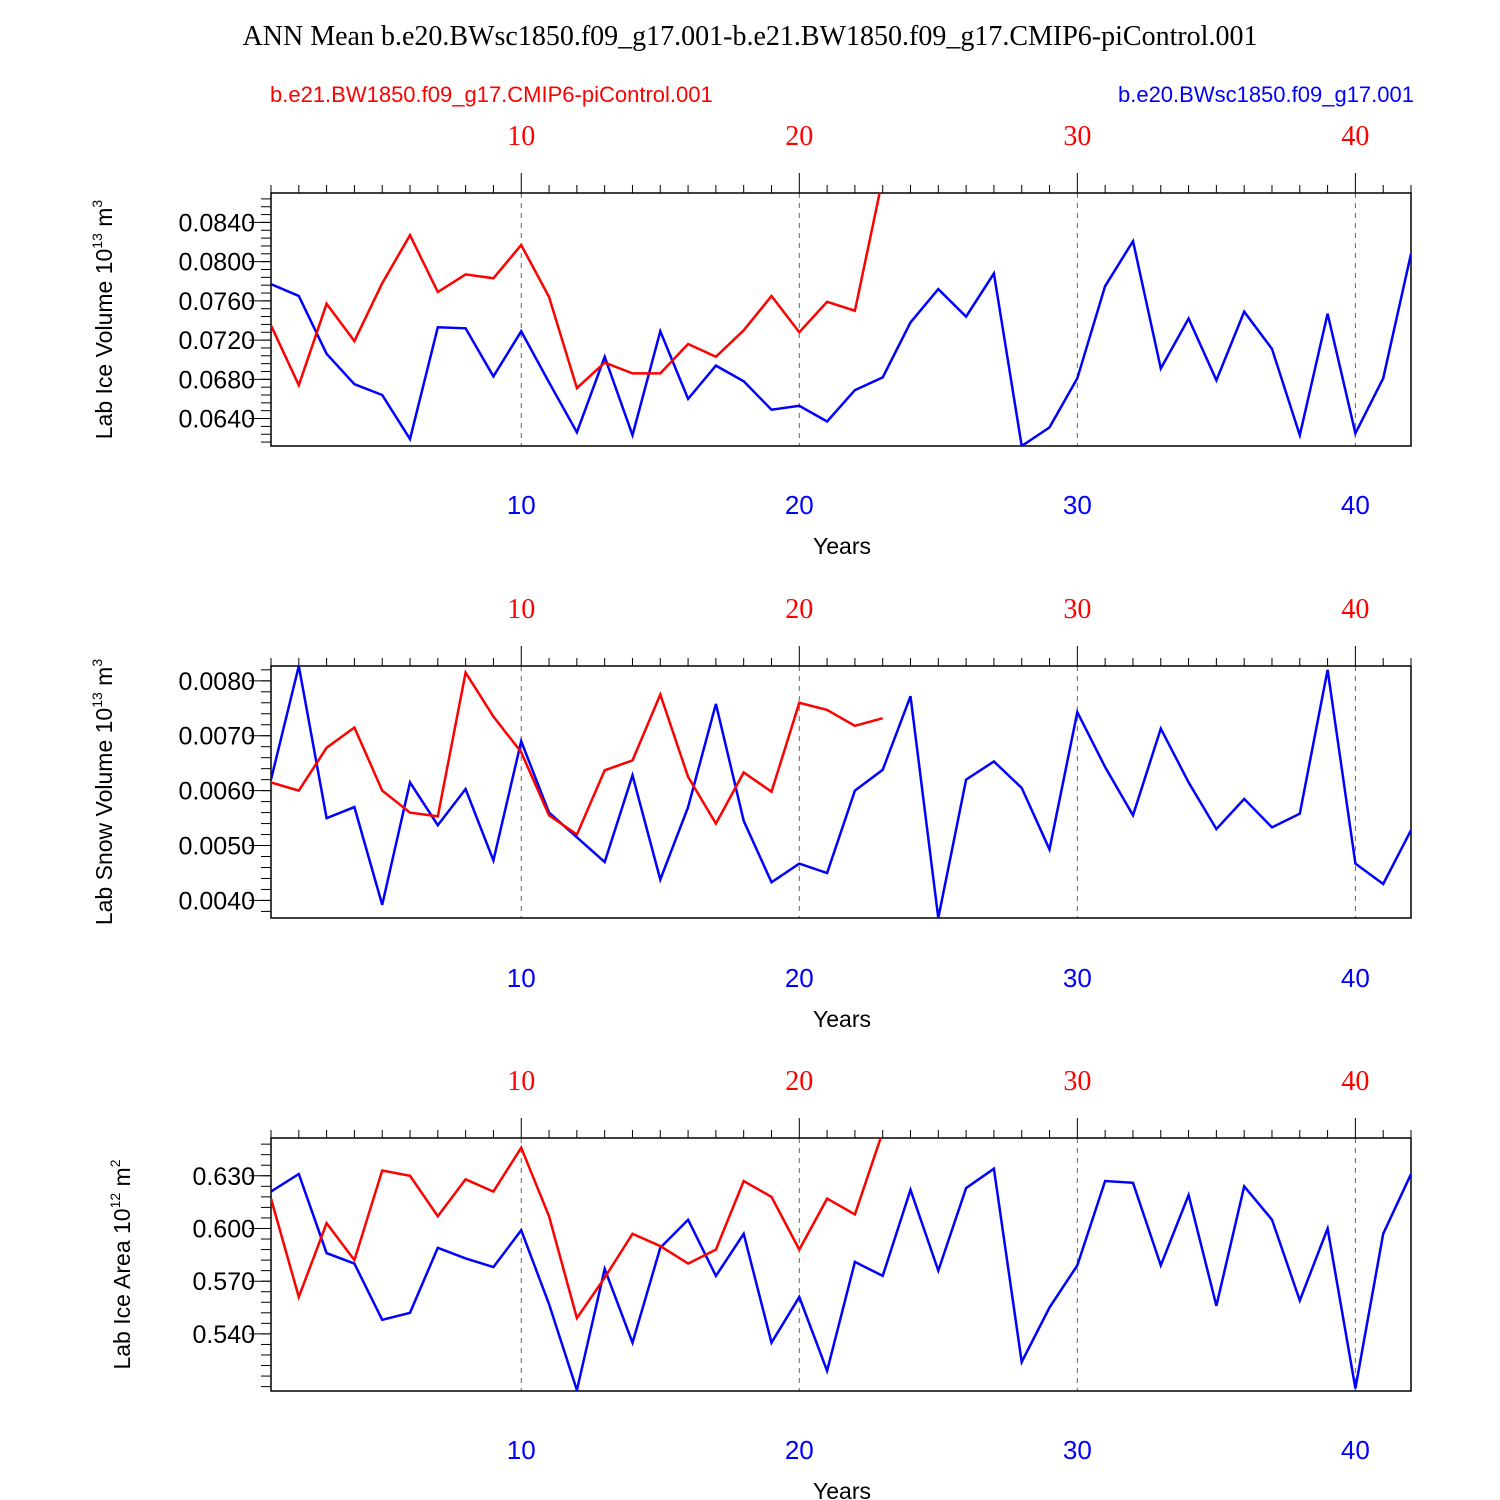 The image size is (1500, 1500). I want to click on y-tick-label: 0.630, so click(223, 1177).